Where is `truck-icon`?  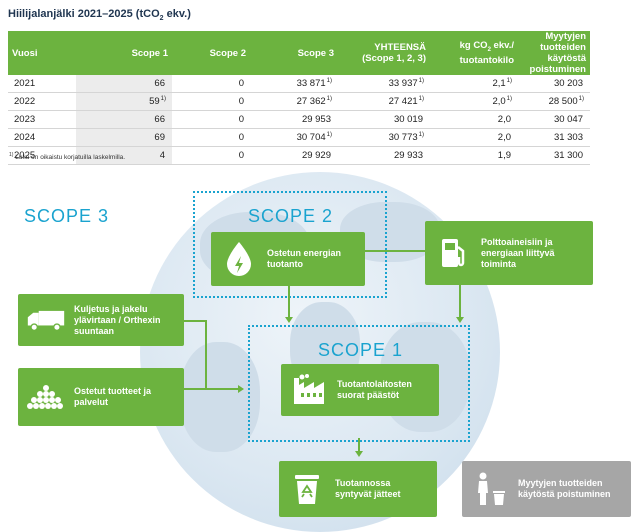 truck-icon is located at coordinates (46, 320).